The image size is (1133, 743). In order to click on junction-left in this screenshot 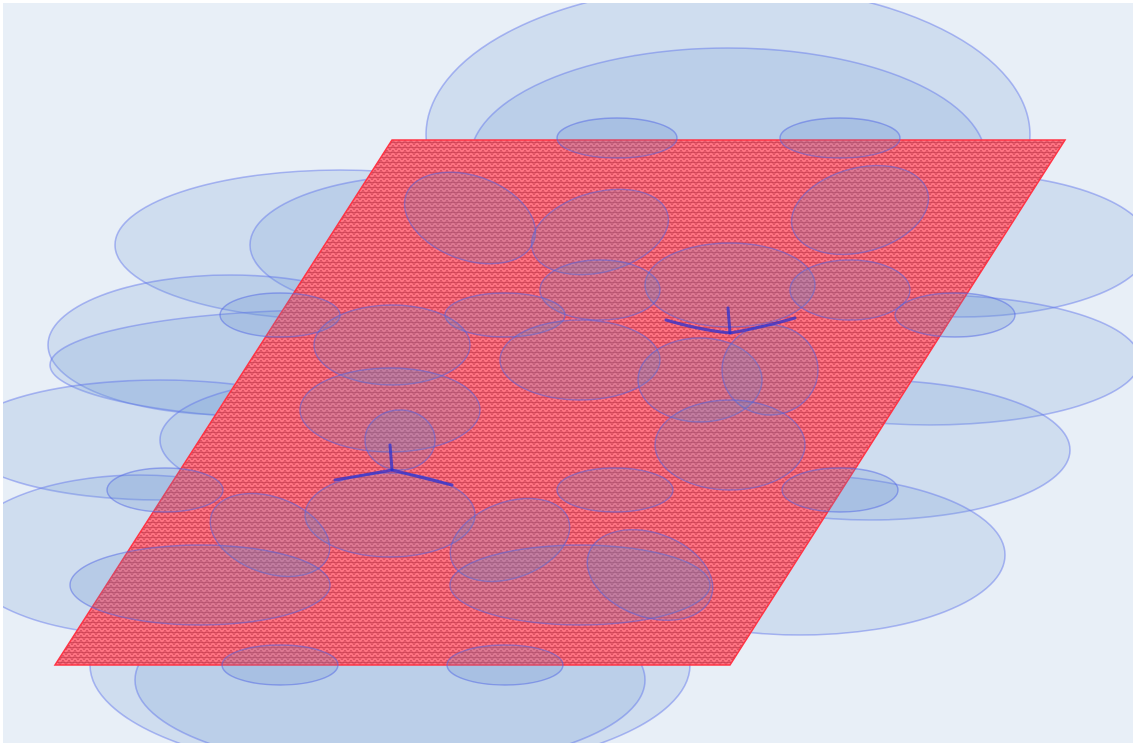, I will do `click(393, 465)`.